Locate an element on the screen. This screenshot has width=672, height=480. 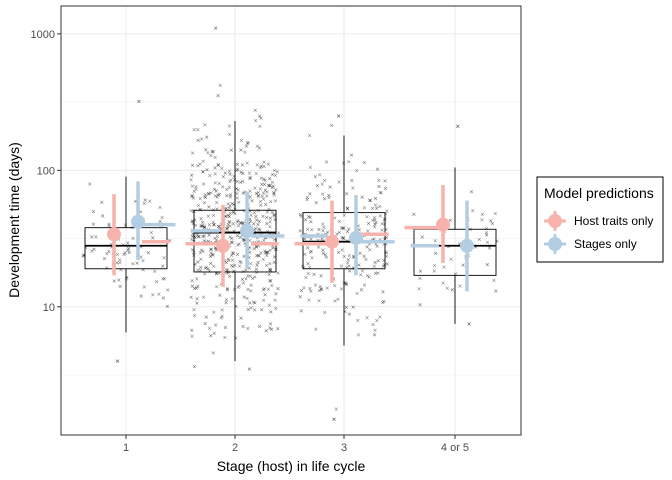
legend-entries: Host traits only Stages only is located at coordinates (598, 232).